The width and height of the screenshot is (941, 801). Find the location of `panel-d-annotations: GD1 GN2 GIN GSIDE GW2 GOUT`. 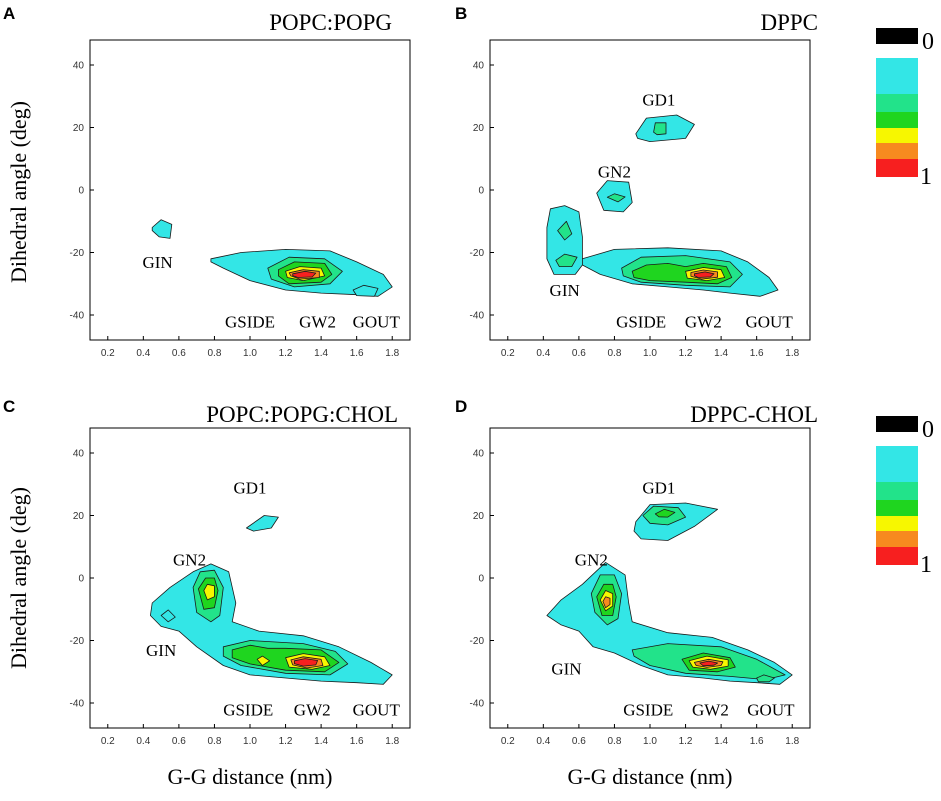

panel-d-annotations: GD1 GN2 GIN GSIDE GW2 GOUT is located at coordinates (673, 598).